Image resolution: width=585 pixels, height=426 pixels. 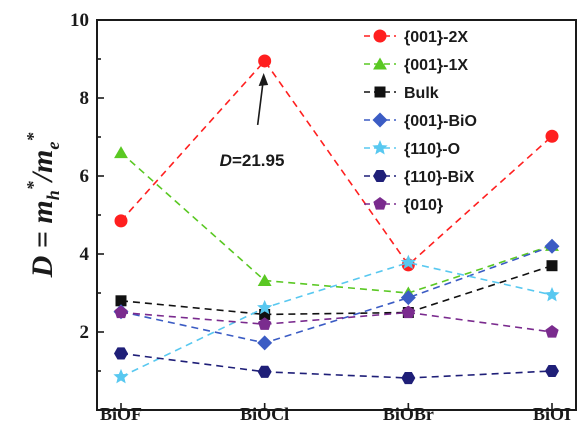 I want to click on svg-text: D = mh*/me*, so click(x=43, y=205).